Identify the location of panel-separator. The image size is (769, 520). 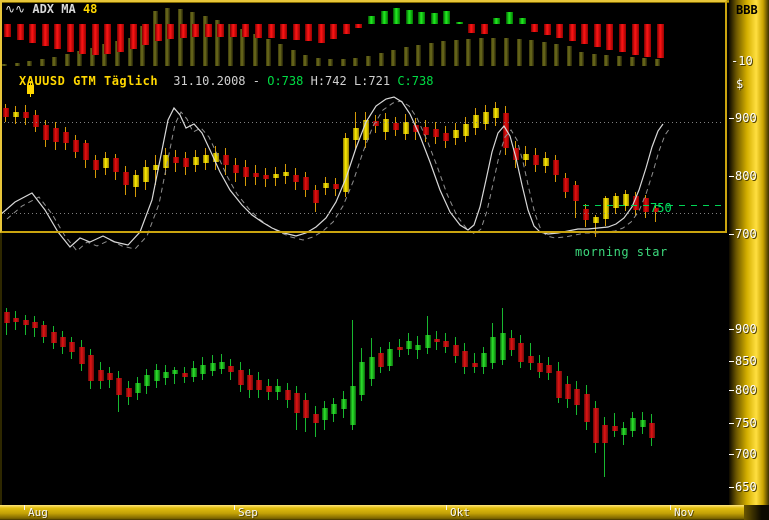
(364, 1).